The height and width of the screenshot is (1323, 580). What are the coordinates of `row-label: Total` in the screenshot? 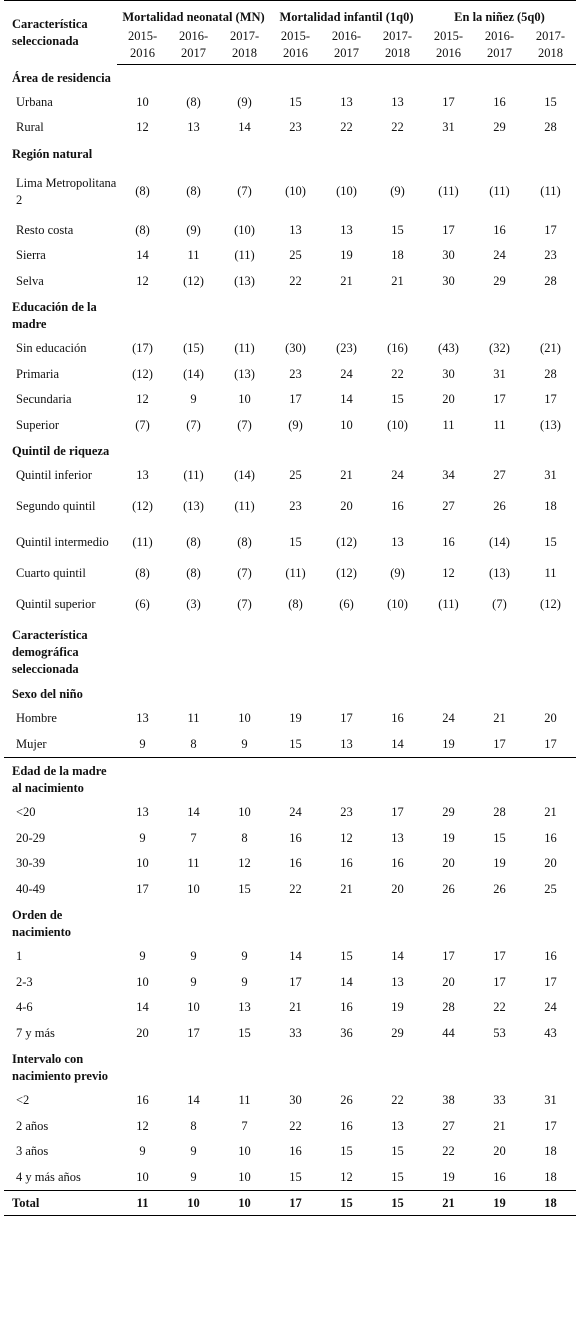 It's located at (61, 1203).